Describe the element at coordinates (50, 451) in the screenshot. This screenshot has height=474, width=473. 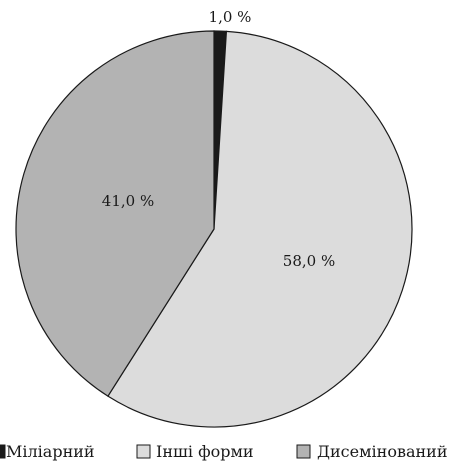
I see `legend-label: Міліарний` at that location.